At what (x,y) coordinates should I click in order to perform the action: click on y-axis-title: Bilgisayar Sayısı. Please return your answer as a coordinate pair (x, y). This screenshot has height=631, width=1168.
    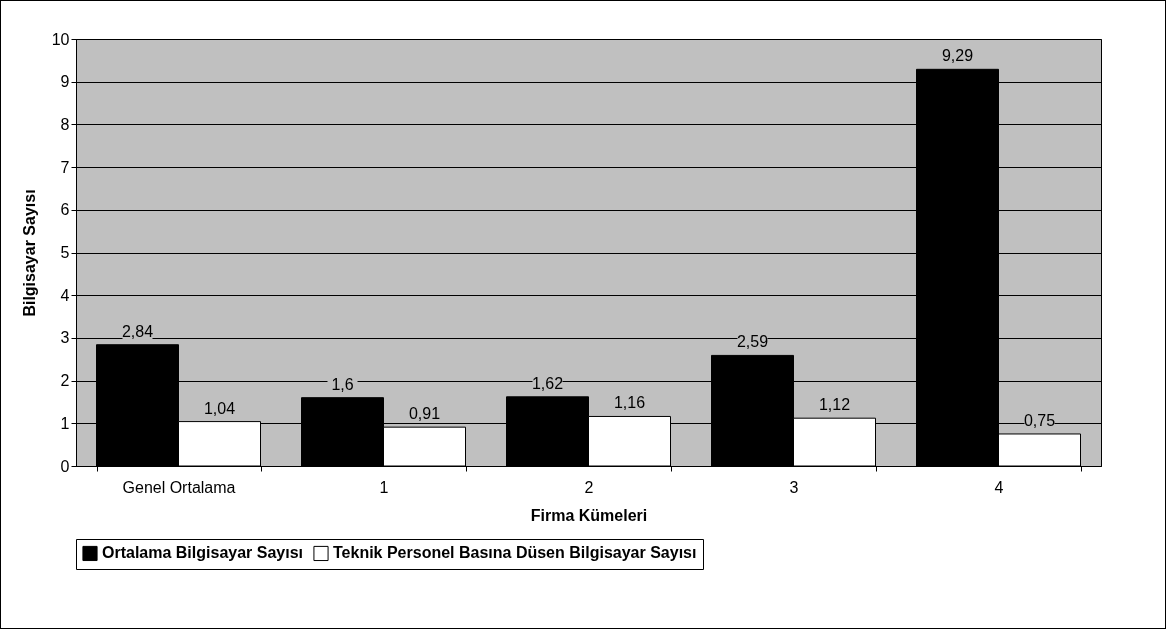
    Looking at the image, I should click on (29, 253).